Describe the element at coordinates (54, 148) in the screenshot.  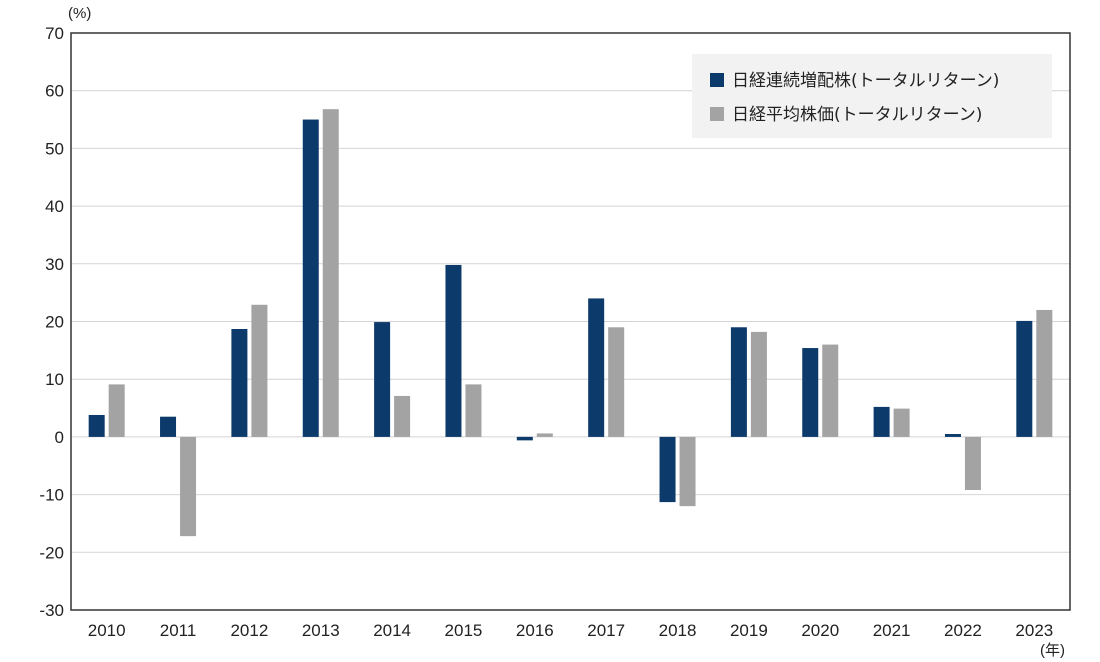
I see `y-tick-label: 50` at that location.